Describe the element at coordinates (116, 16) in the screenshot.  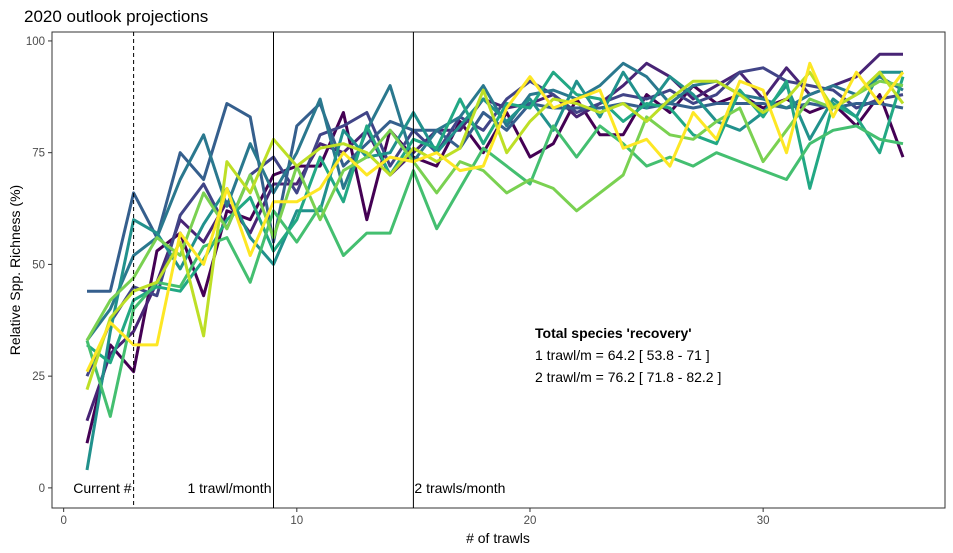
I see `chart-title: 2020 outlook projections` at that location.